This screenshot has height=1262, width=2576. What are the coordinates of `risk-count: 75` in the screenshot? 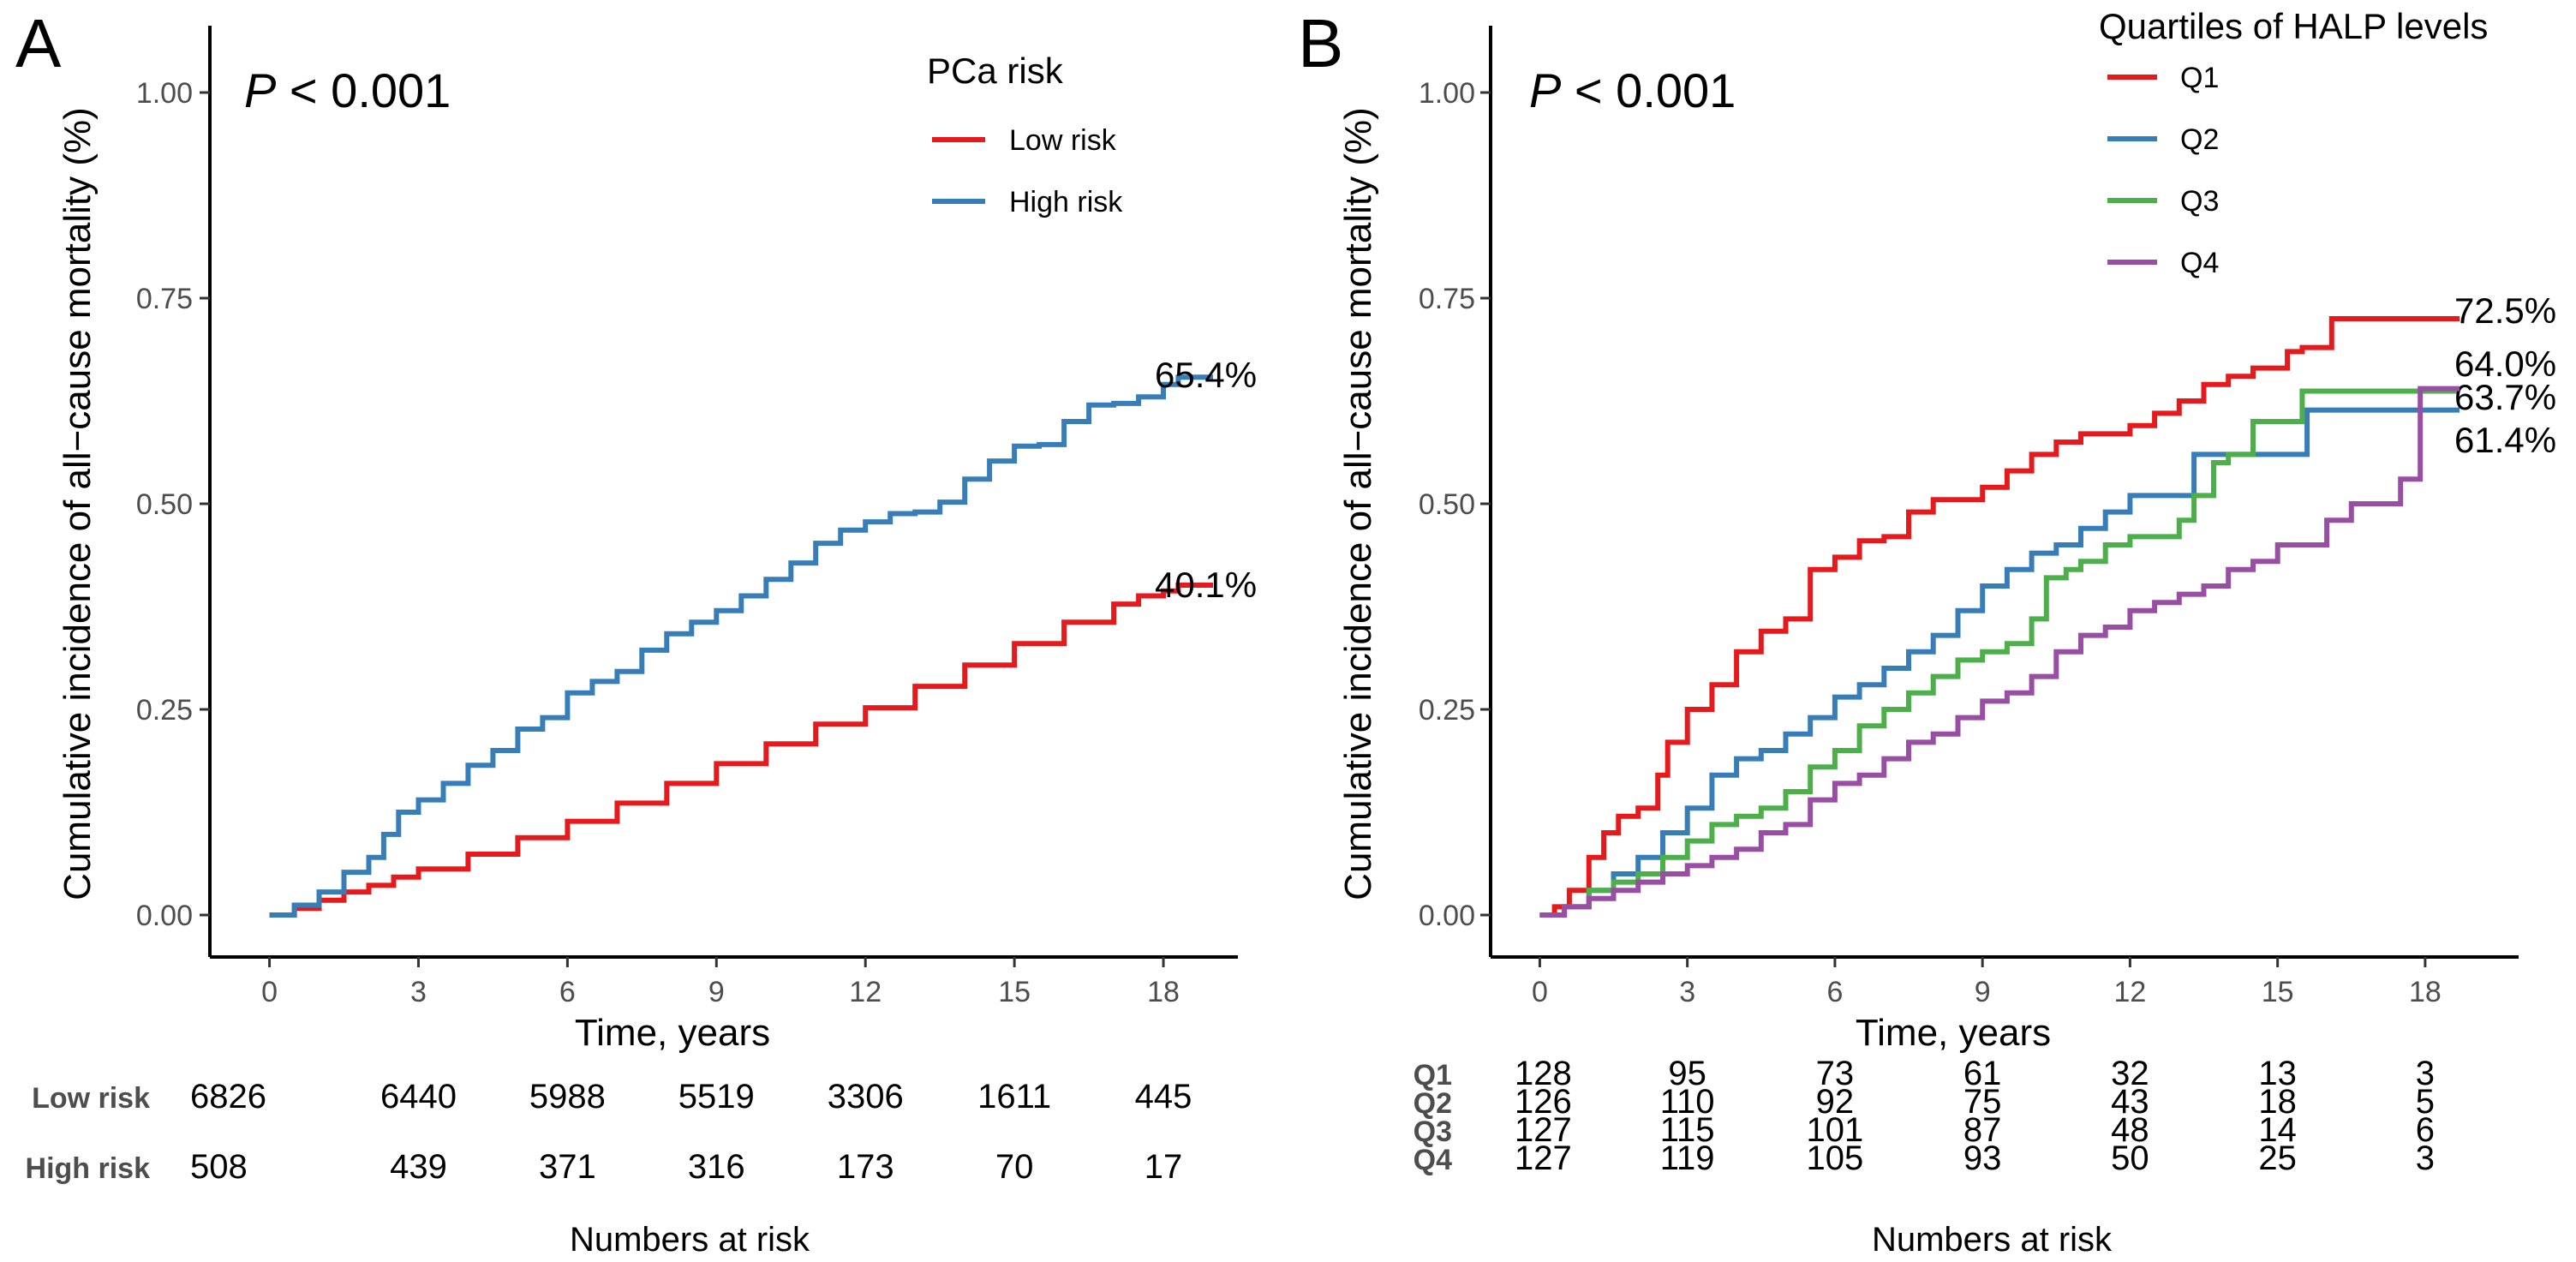 It's located at (1982, 1102).